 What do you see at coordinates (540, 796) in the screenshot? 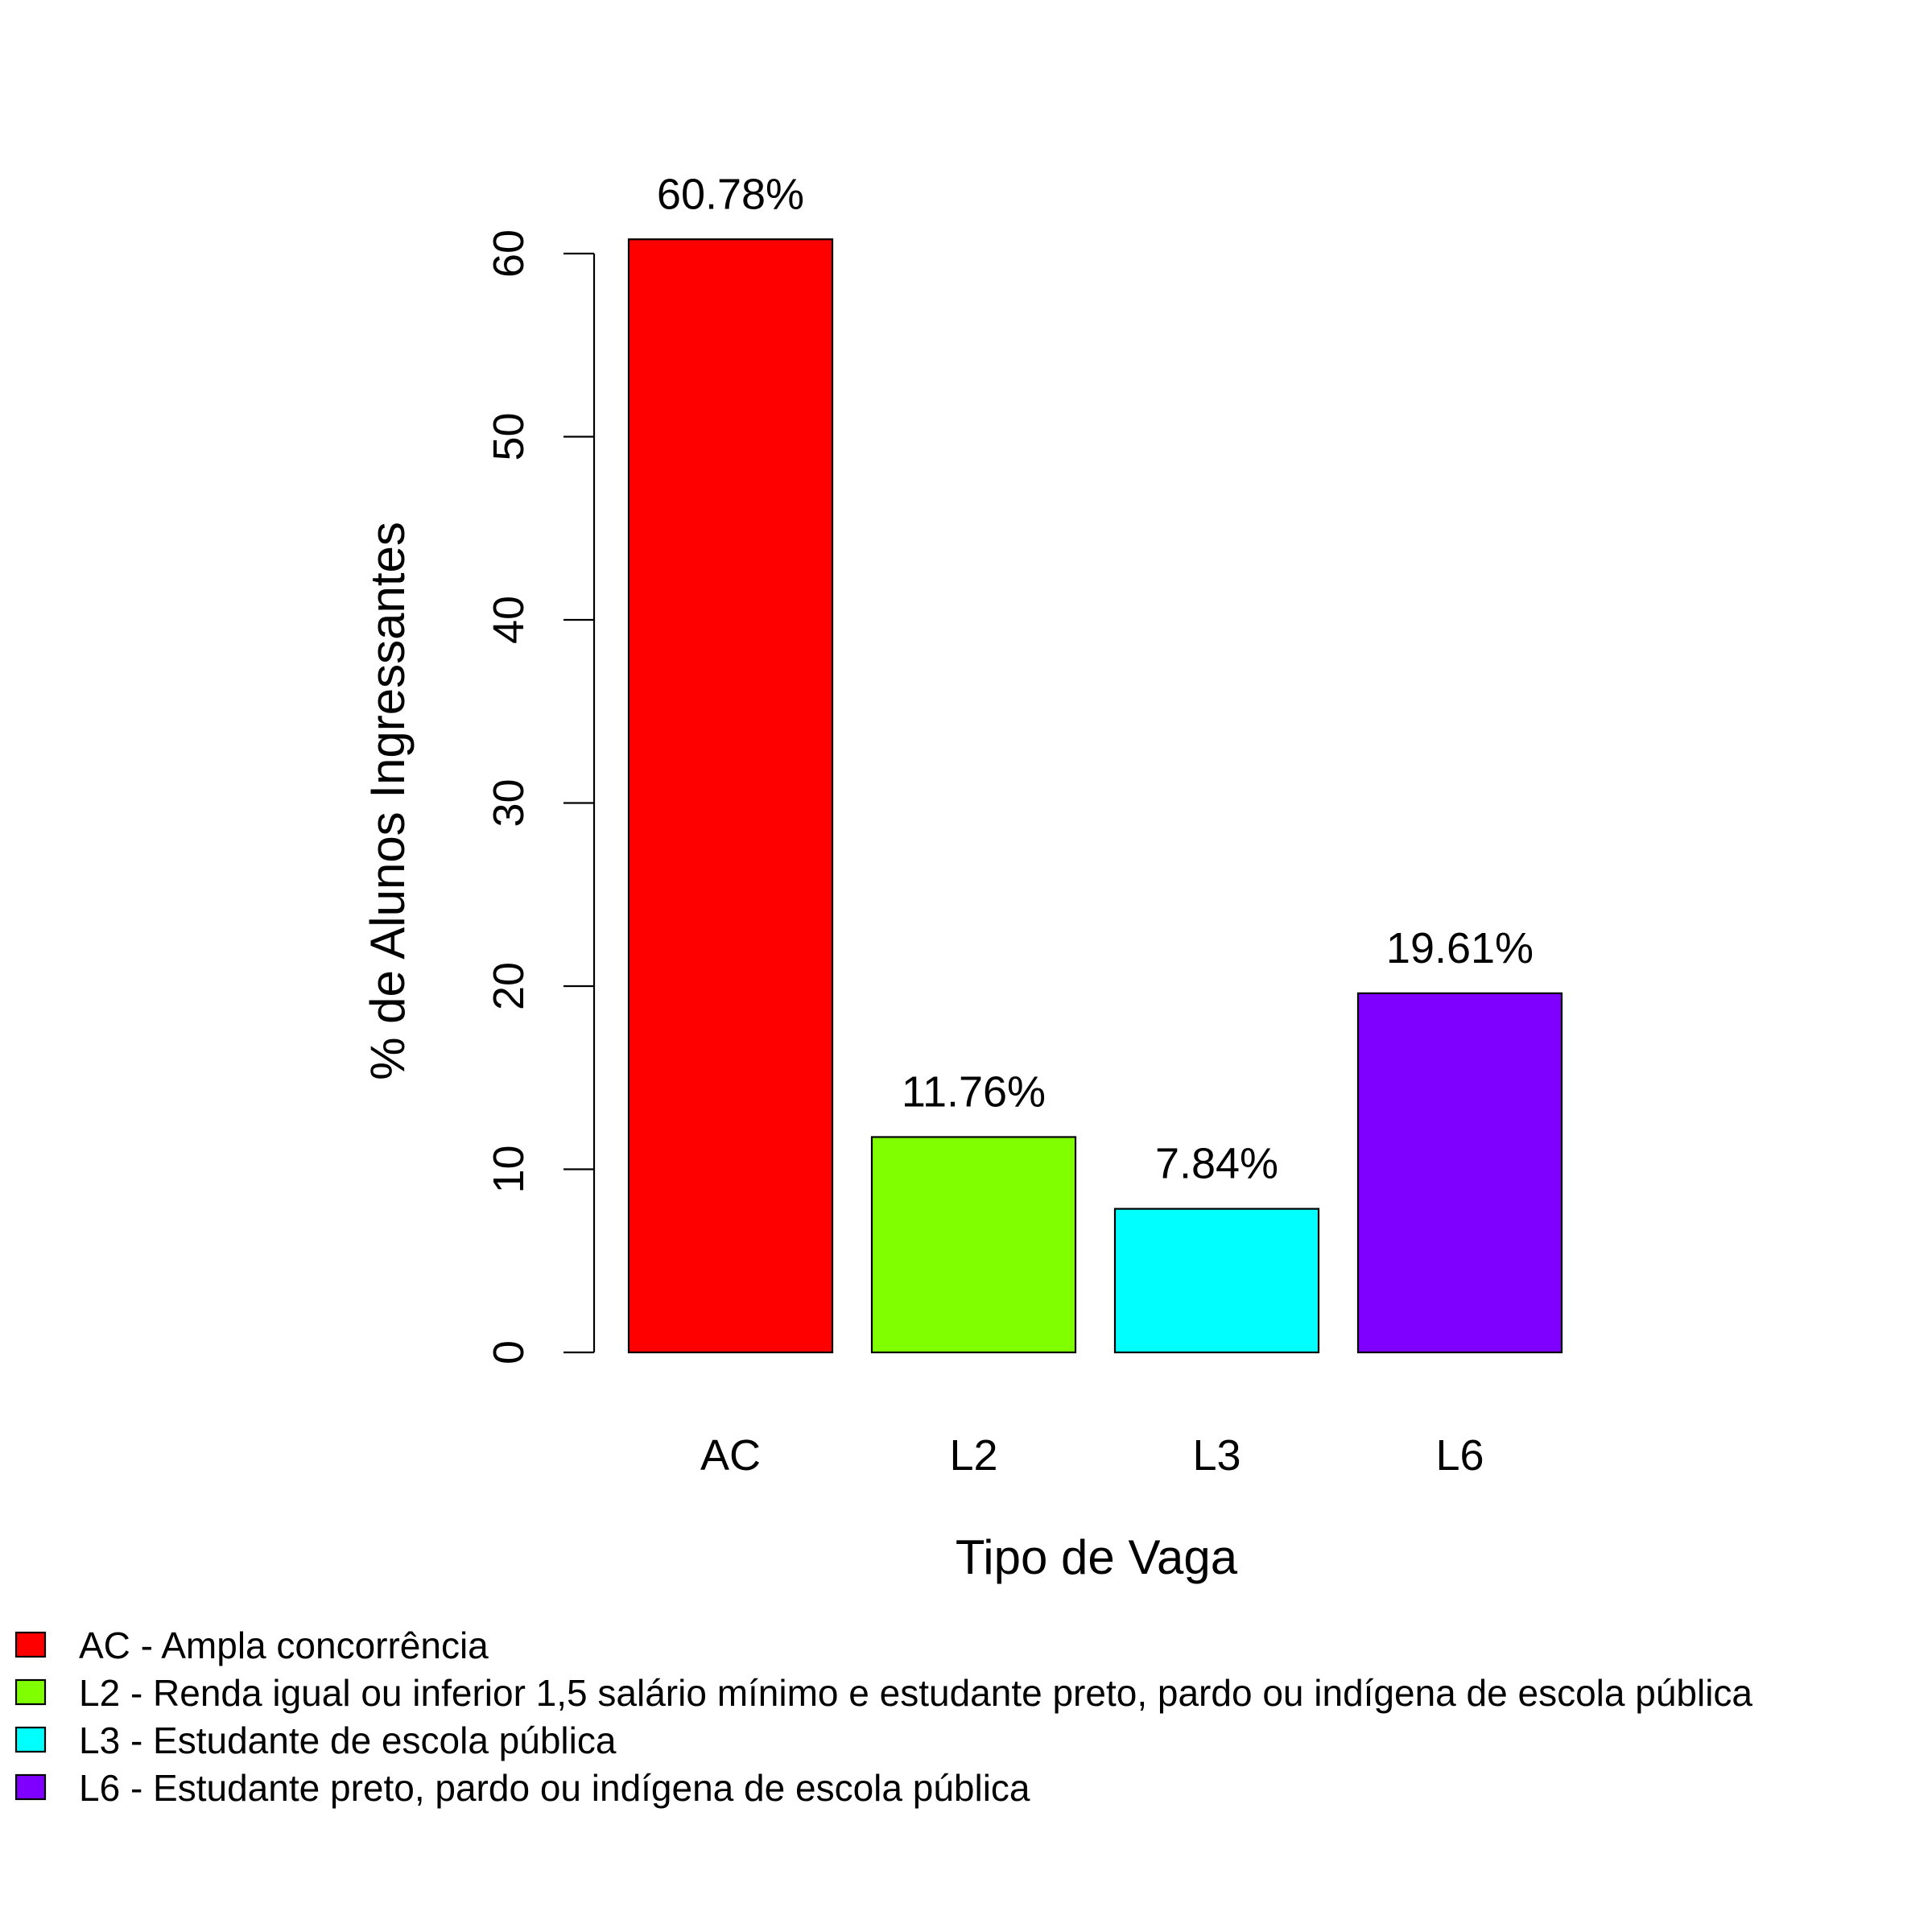
I see `y-axis: 0 10 20 30 40 50 60` at bounding box center [540, 796].